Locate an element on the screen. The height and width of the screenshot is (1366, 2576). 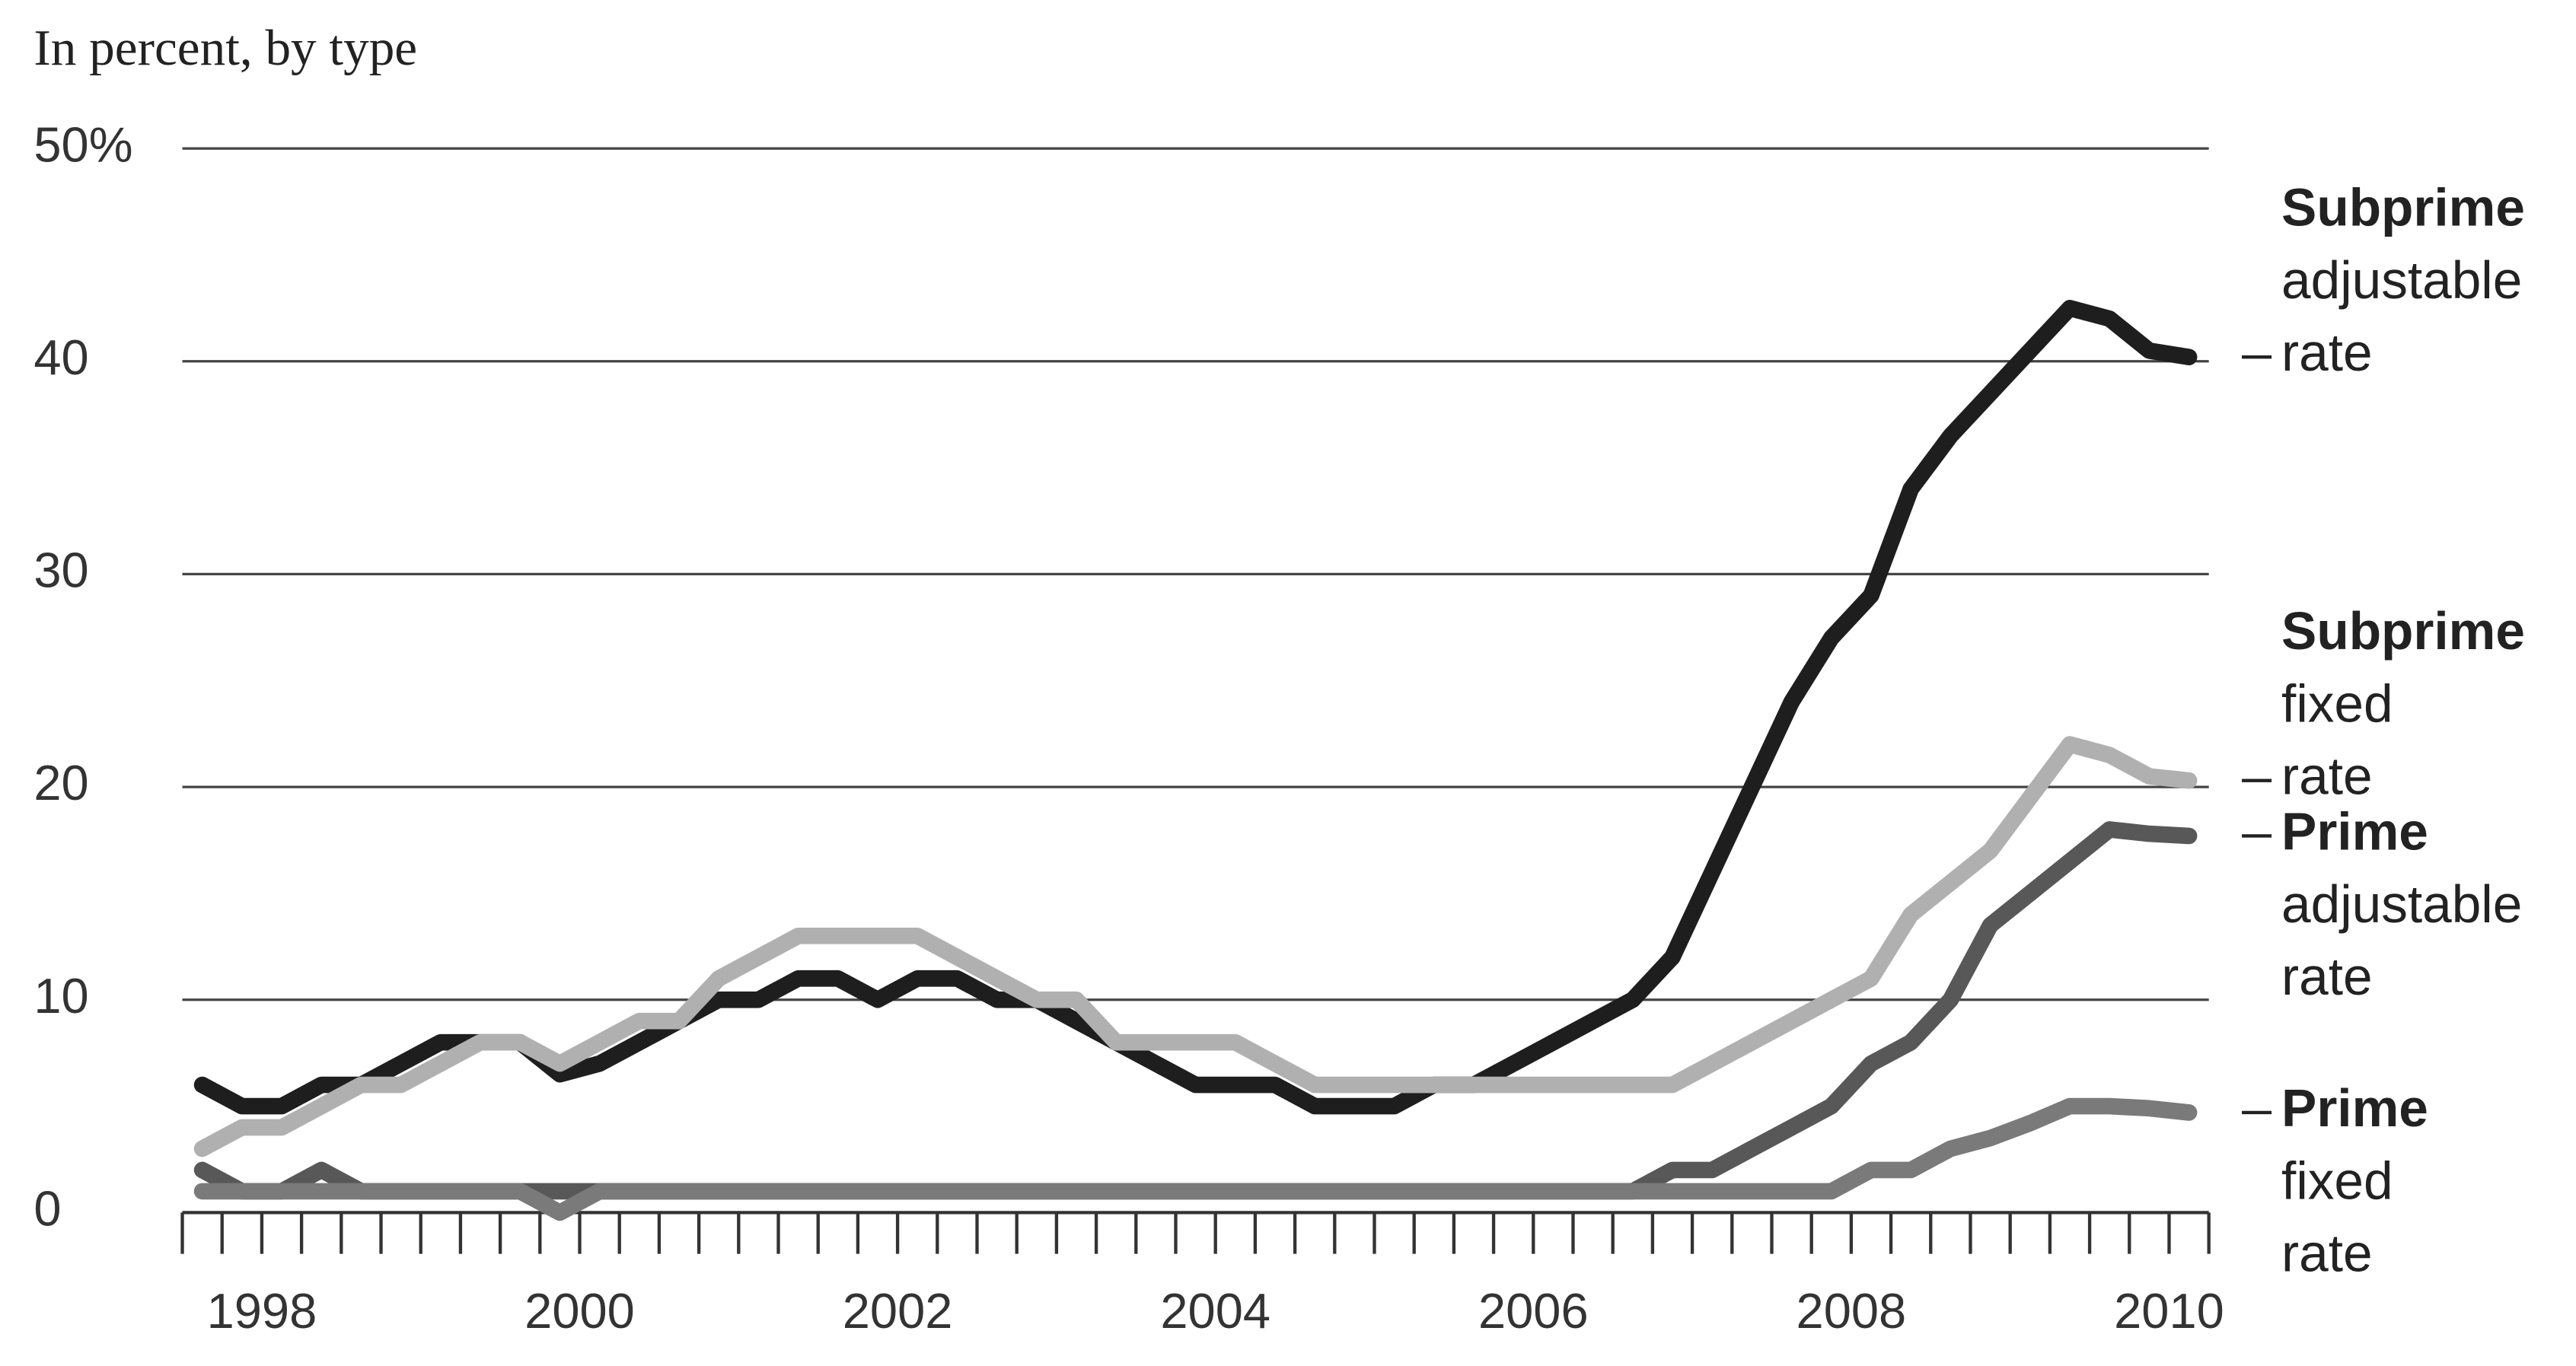
y-tick-label: 50% is located at coordinates (83, 144).